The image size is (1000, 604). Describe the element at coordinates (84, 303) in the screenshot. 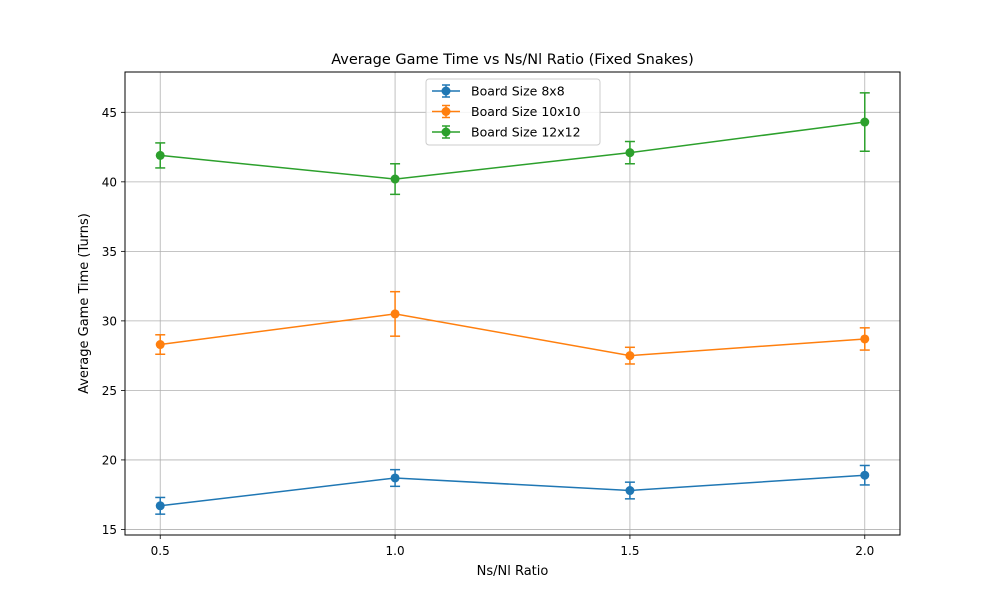

I see `y-axis-label: Average Game Time (Turns)` at that location.